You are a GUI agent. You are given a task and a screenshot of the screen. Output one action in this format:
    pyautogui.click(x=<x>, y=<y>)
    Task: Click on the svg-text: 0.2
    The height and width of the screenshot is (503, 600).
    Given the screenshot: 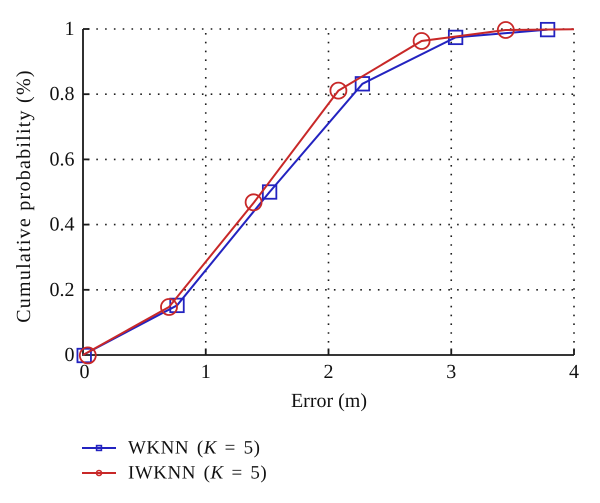 What is the action you would take?
    pyautogui.click(x=62, y=290)
    